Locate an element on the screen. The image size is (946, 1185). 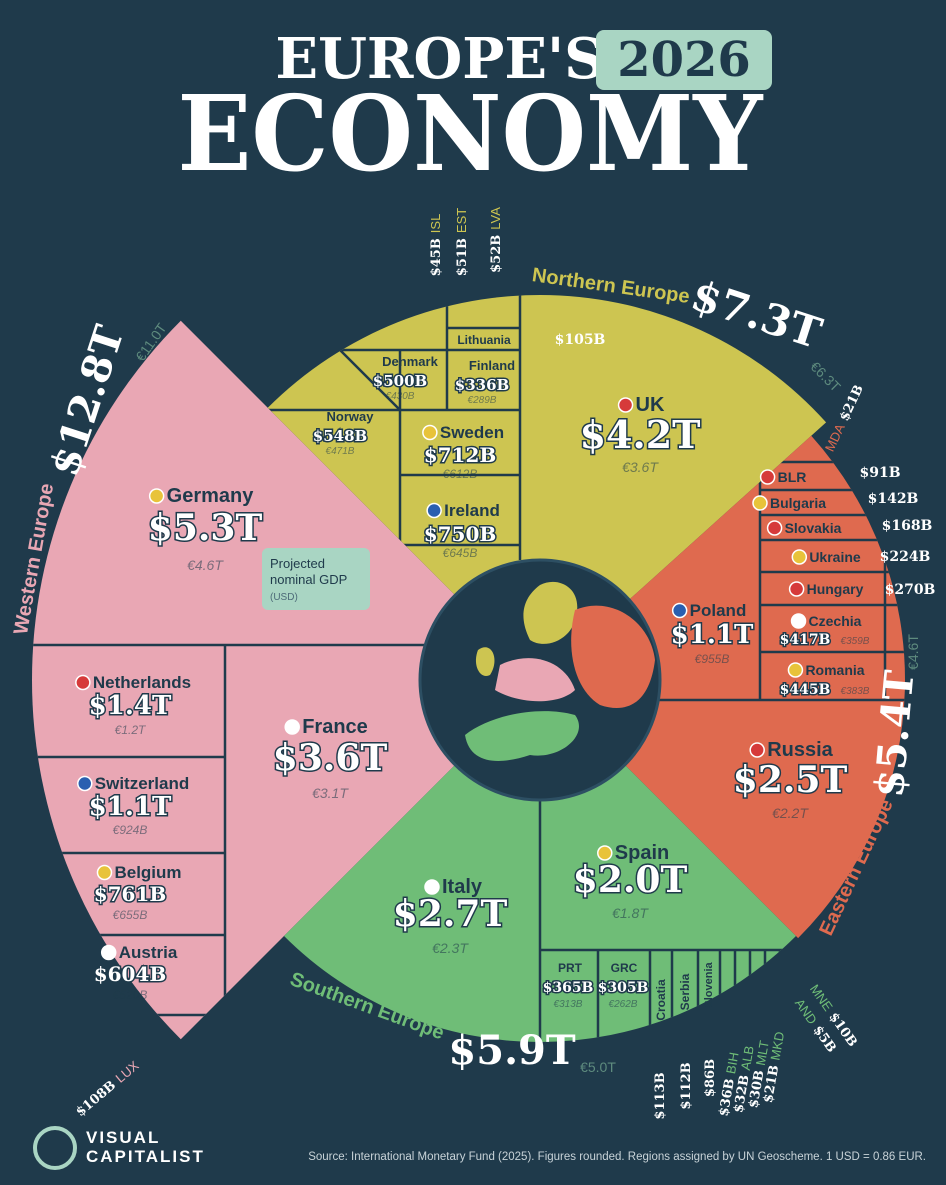
country-eur: €2.3T is located at coordinates (450, 948).